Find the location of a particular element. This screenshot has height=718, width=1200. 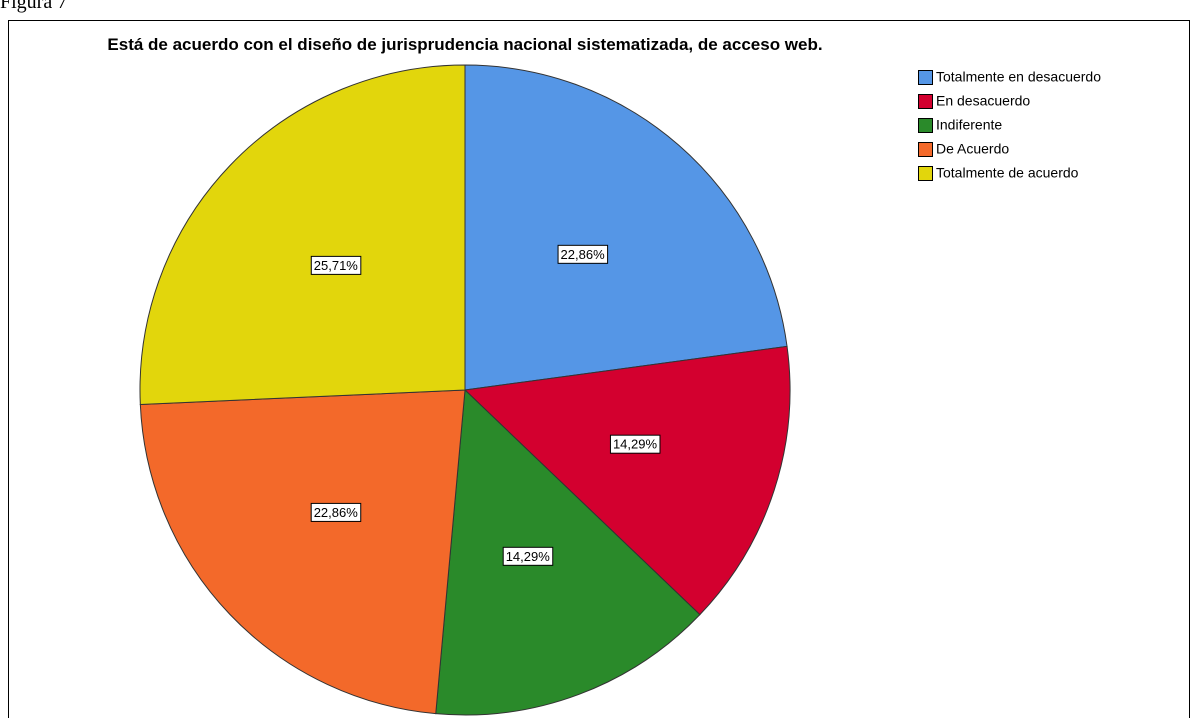

legend-label: De Acuerdo is located at coordinates (972, 149).